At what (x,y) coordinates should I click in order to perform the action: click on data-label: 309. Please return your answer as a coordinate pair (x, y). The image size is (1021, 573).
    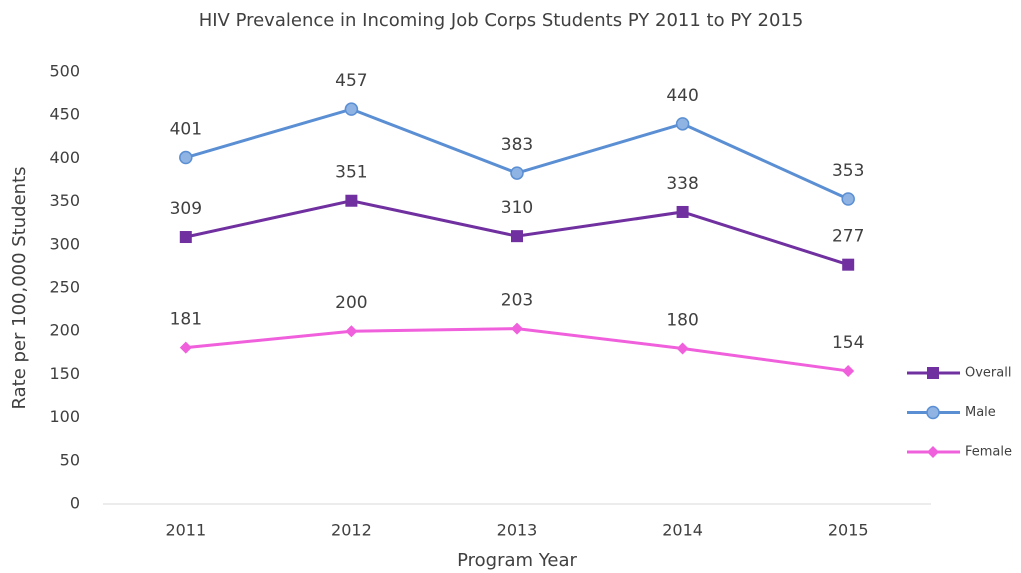
    Looking at the image, I should click on (186, 209).